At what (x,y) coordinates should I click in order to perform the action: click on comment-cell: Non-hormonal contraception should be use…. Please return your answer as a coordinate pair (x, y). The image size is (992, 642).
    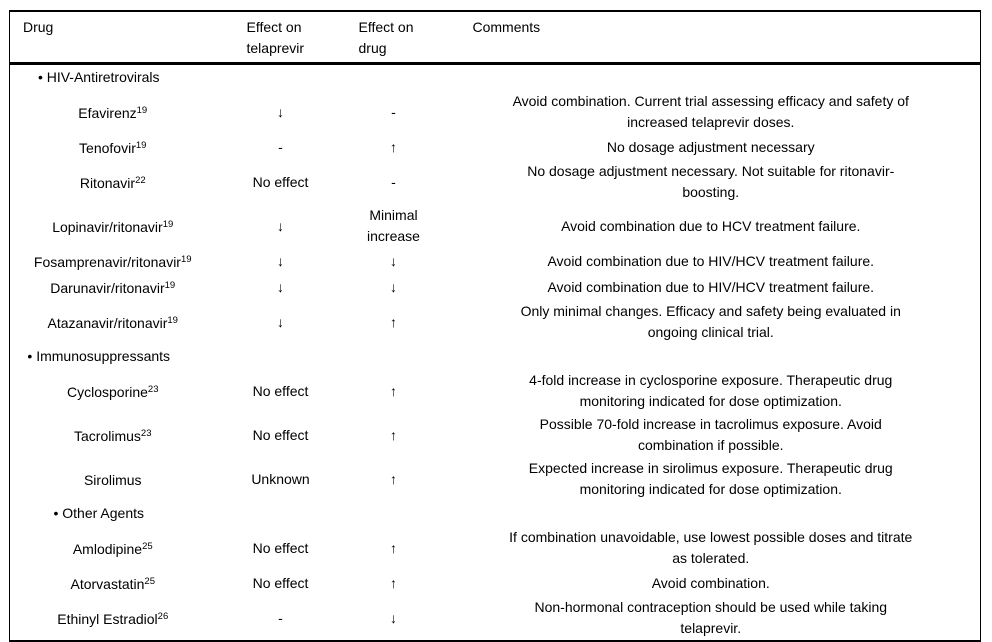
    Looking at the image, I should click on (711, 617).